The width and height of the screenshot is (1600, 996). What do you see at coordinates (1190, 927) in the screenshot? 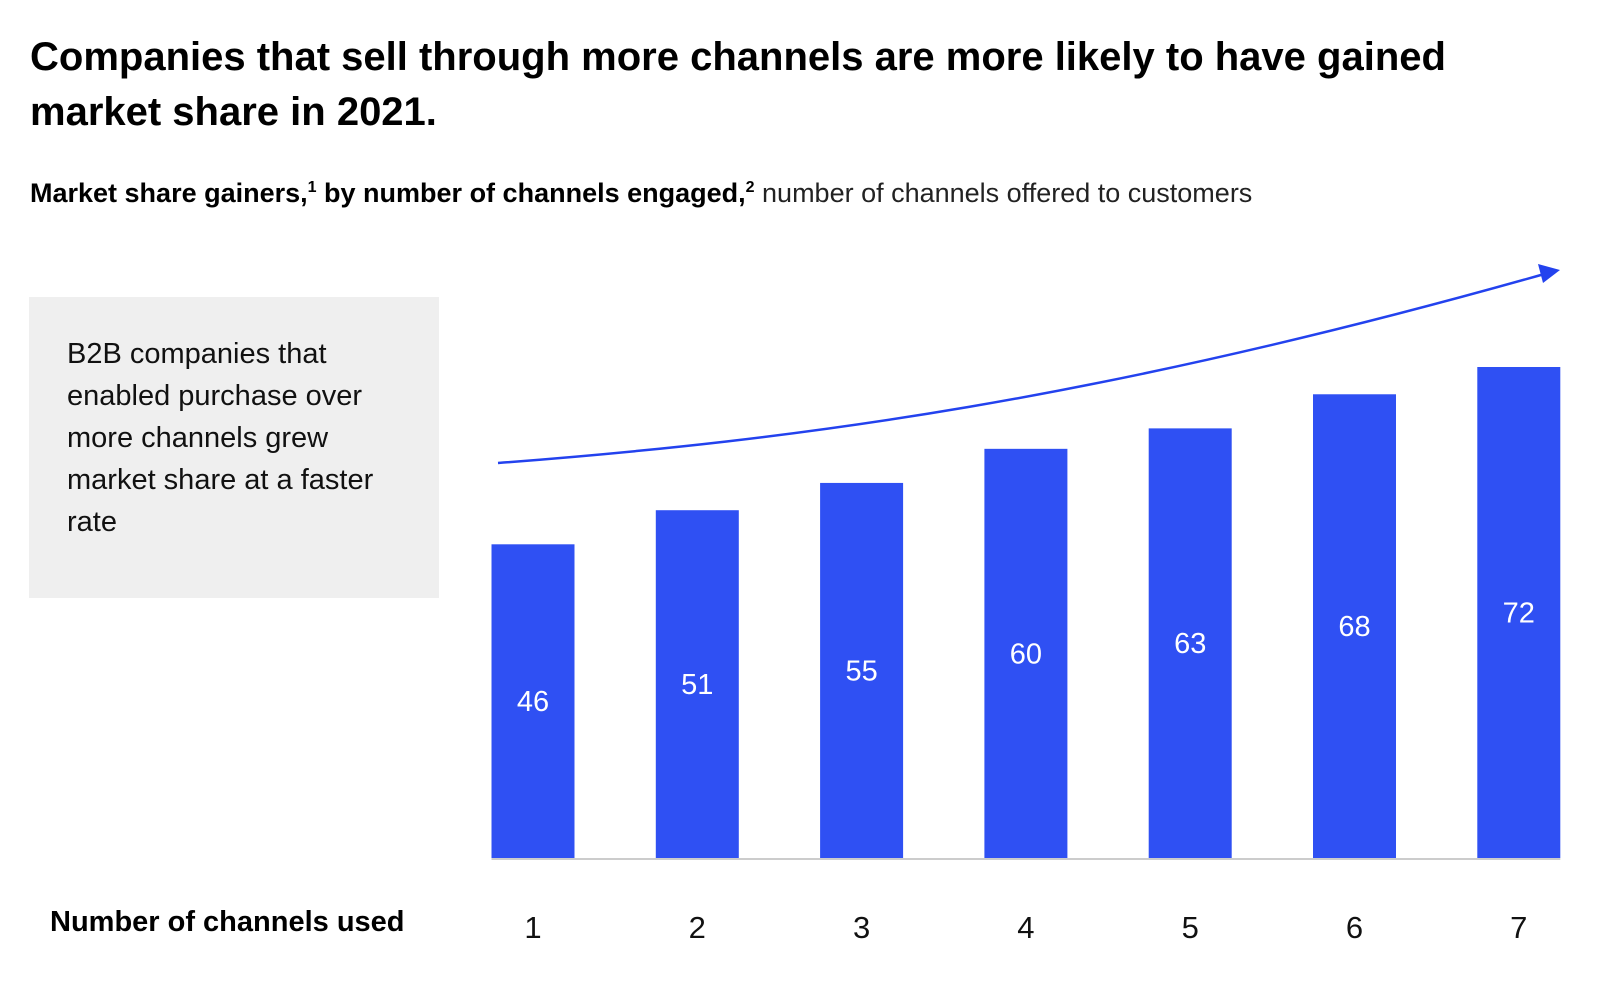
I see `x-tick-5: 5` at bounding box center [1190, 927].